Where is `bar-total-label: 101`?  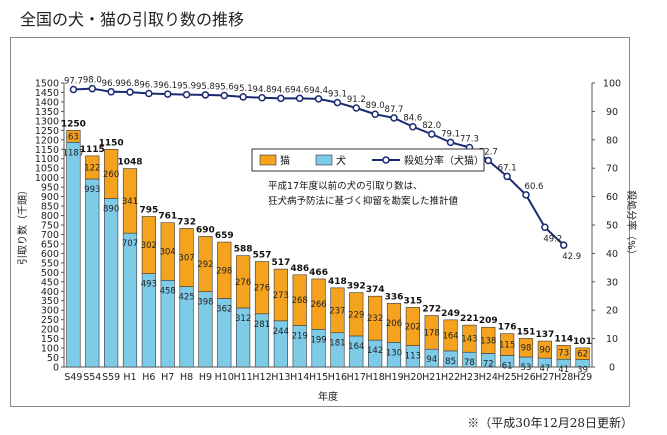
bar-total-label: 101 is located at coordinates (582, 342).